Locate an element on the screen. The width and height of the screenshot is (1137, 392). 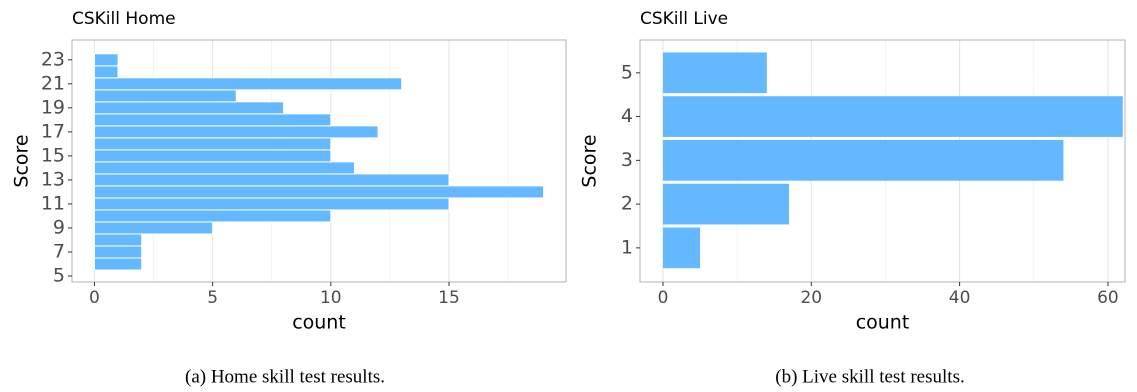
y-tick-label: 17 is located at coordinates (53, 131).